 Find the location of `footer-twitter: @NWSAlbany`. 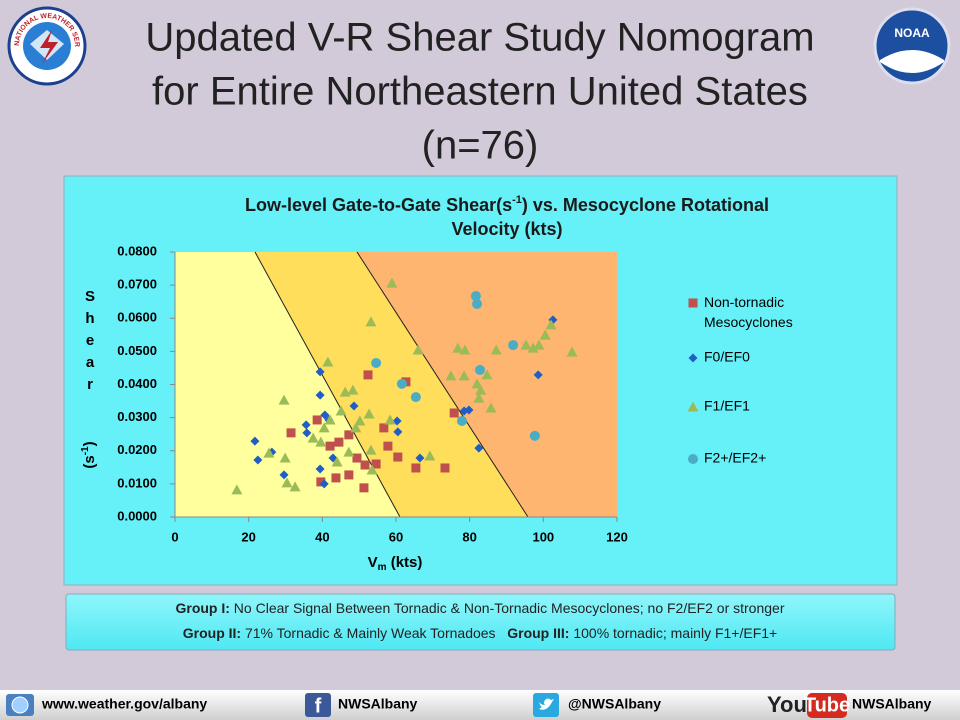

footer-twitter: @NWSAlbany is located at coordinates (614, 704).